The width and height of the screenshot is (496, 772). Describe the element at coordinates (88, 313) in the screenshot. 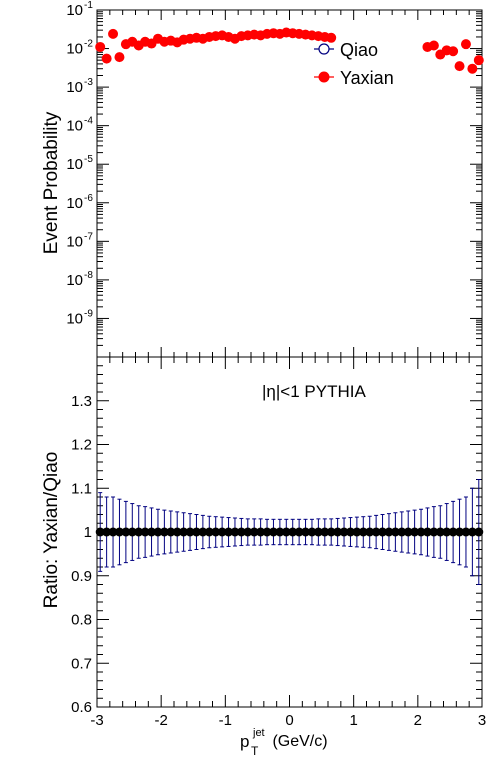

I see `top-ytick-exponent: -9` at that location.